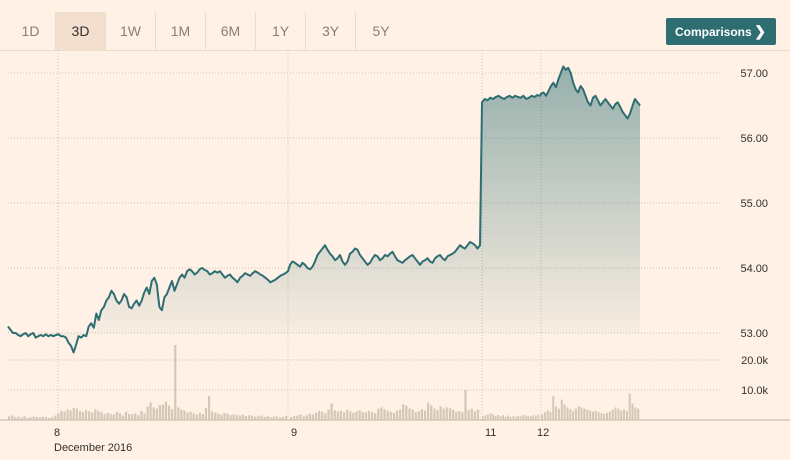 Image resolution: width=790 pixels, height=460 pixels. I want to click on tabs-divider, so click(395, 50).